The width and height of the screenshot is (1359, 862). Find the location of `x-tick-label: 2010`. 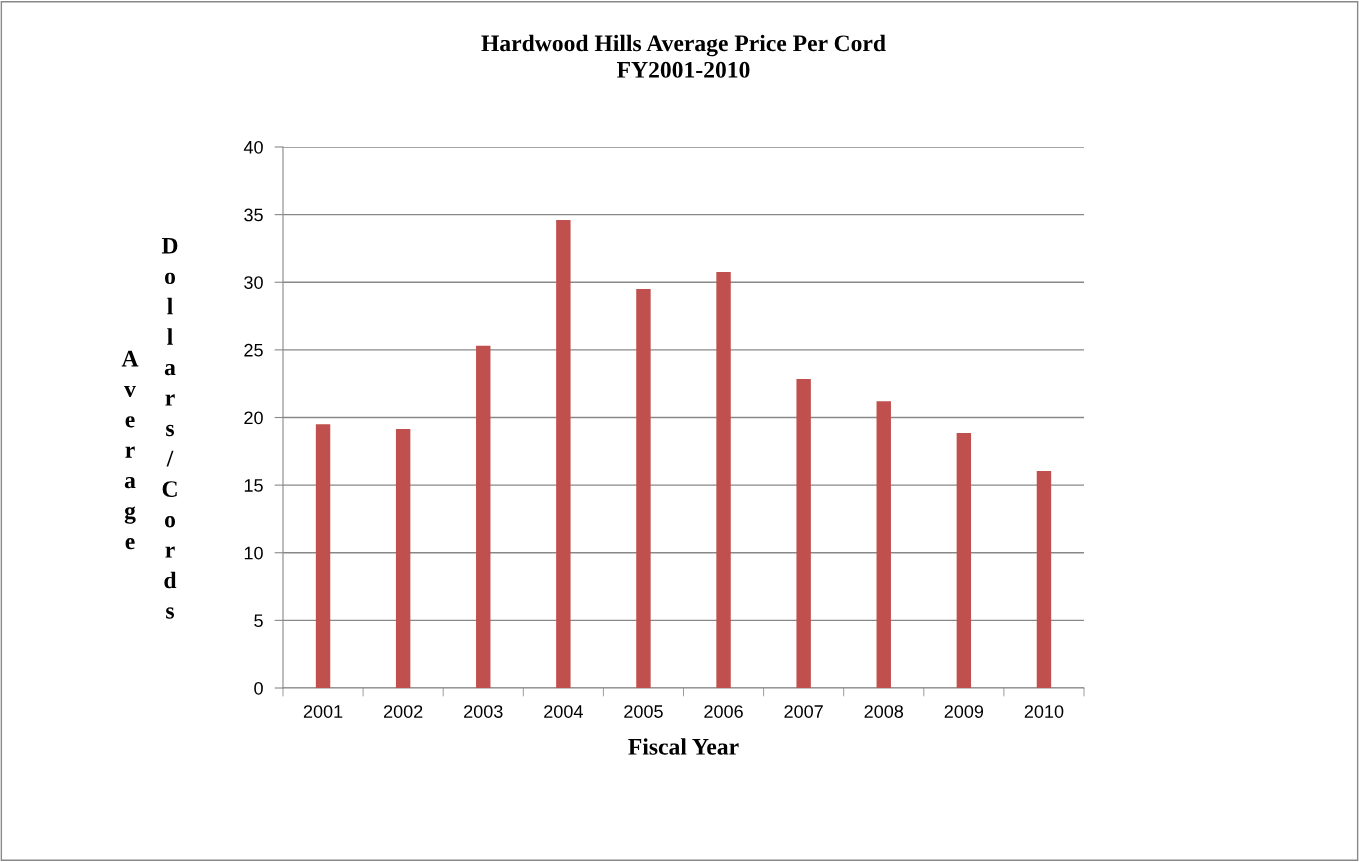

x-tick-label: 2010 is located at coordinates (1044, 711).